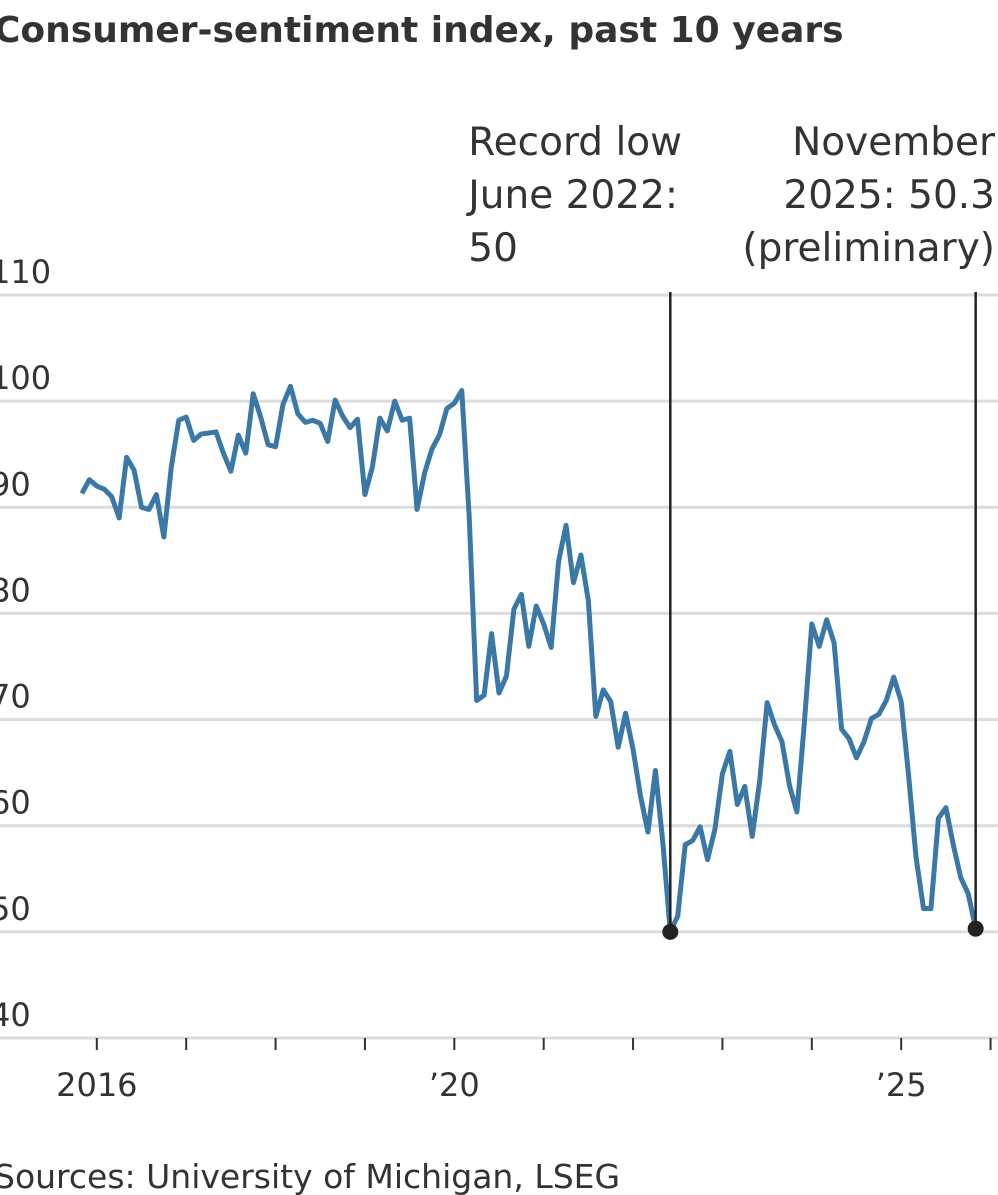 This screenshot has width=998, height=1195. What do you see at coordinates (25, 378) in the screenshot?
I see `y-tick-label: 100` at bounding box center [25, 378].